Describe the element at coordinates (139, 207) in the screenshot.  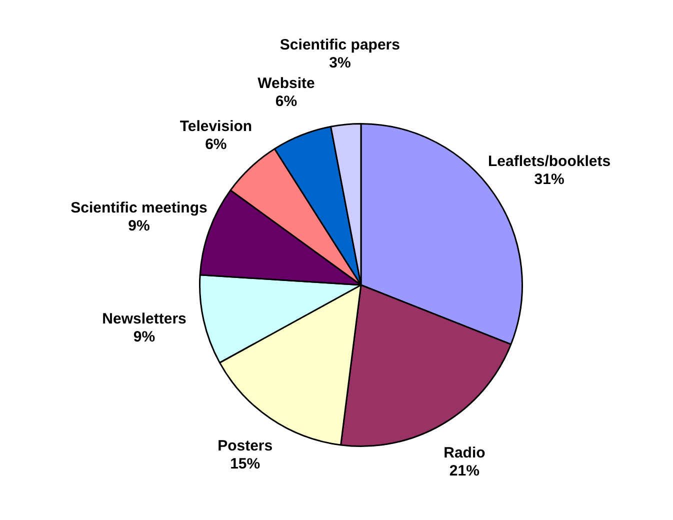
I see `slice-label: Scientific meetings` at that location.